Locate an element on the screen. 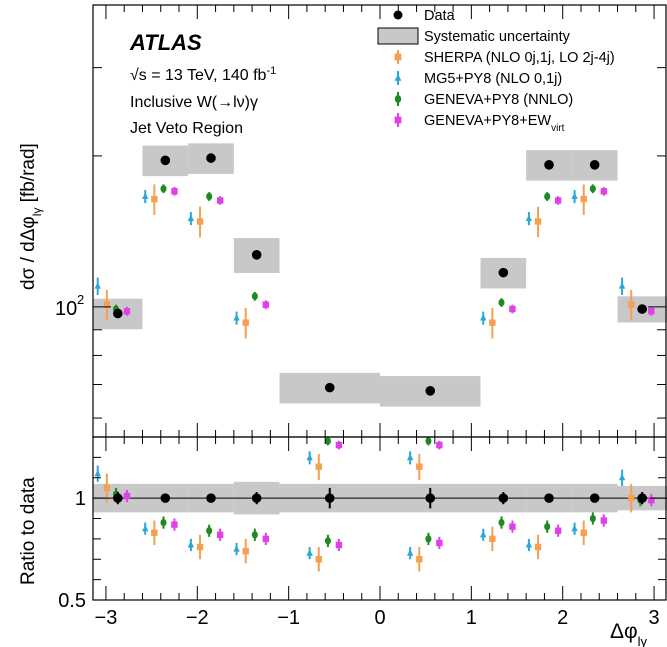 This screenshot has height=647, width=667. process-label: Inclusive W(→lν)γ is located at coordinates (194, 102).